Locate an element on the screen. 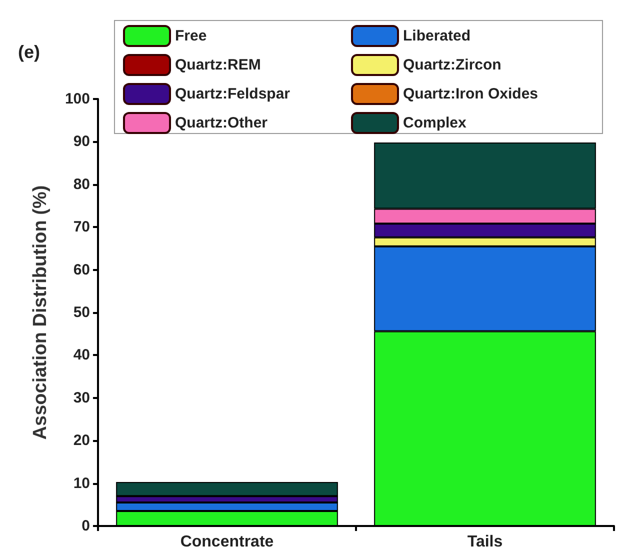 The height and width of the screenshot is (558, 634). y-tick-label: 30 is located at coordinates (81, 397).